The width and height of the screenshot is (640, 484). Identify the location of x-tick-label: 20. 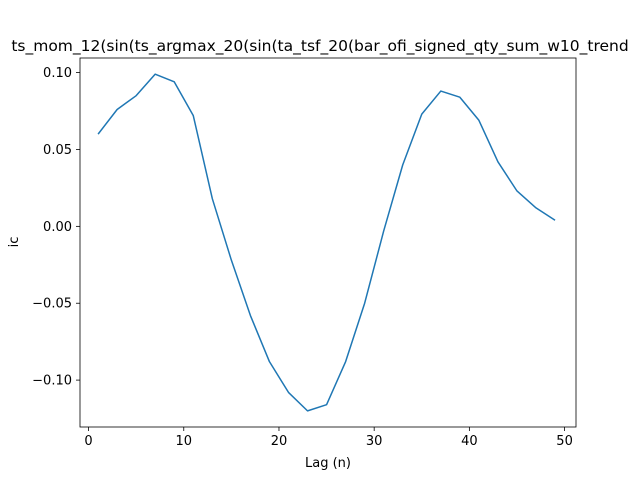
(279, 441).